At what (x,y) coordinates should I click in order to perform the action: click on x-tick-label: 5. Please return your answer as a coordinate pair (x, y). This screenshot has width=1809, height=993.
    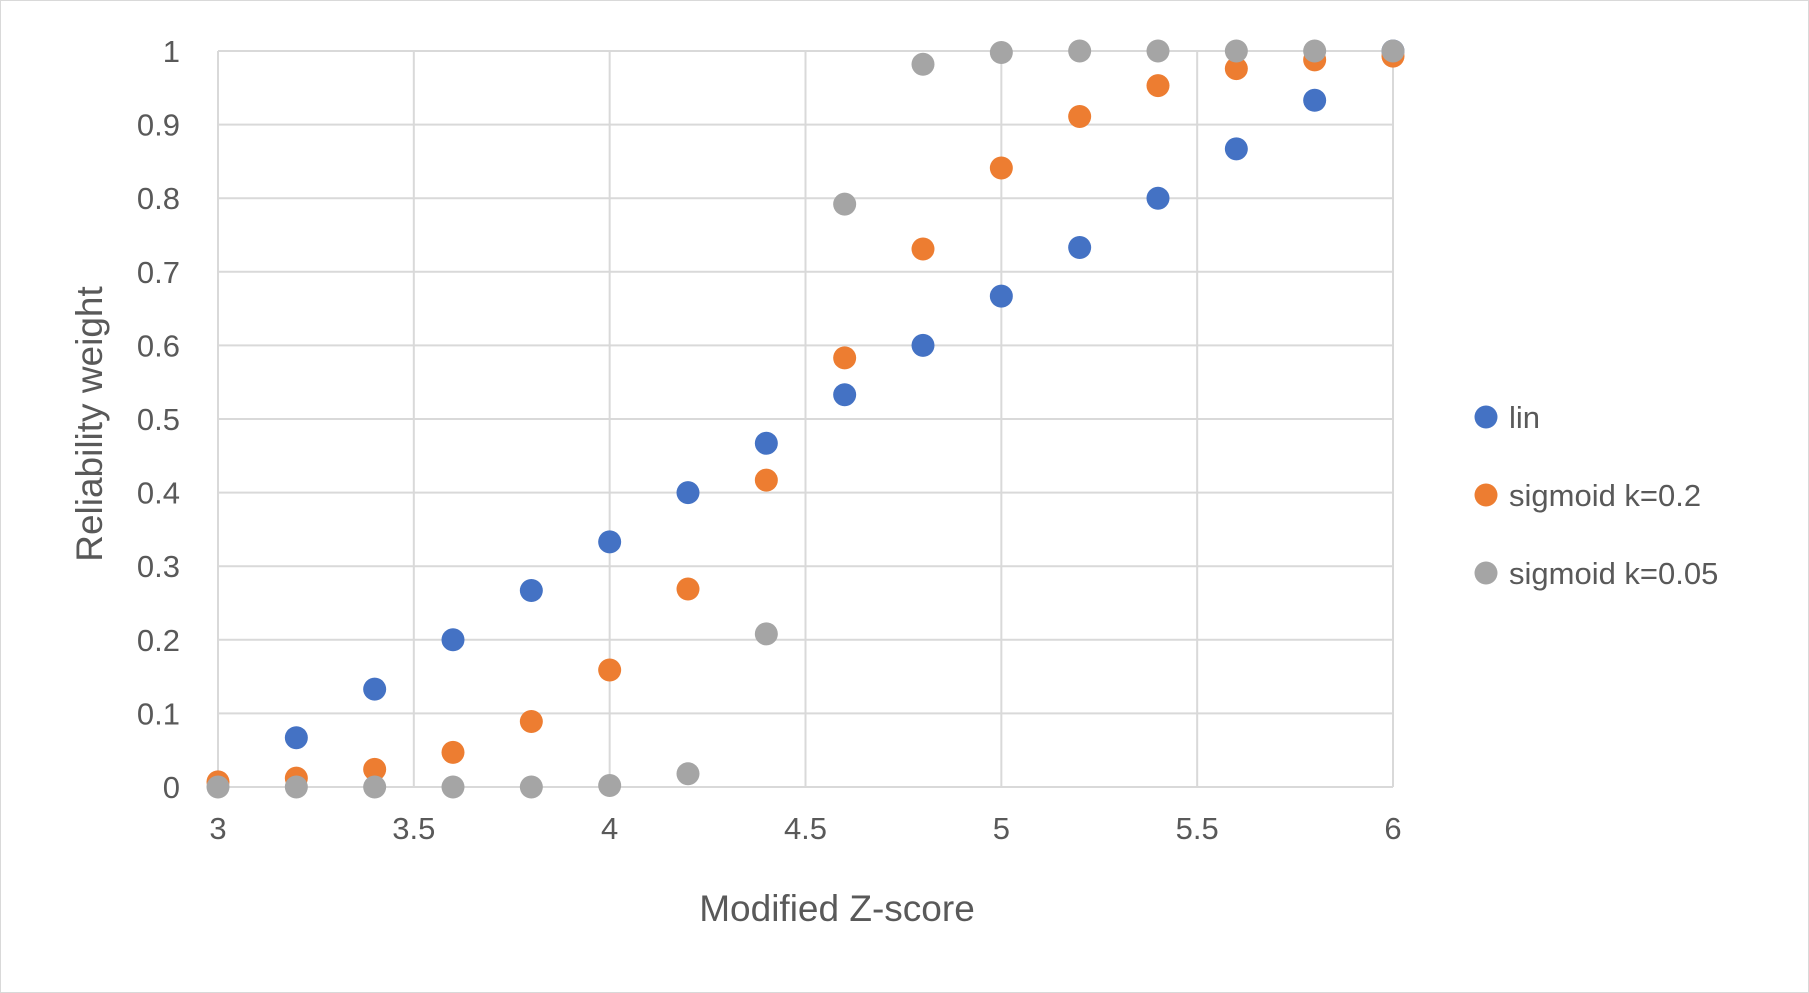
    Looking at the image, I should click on (1001, 828).